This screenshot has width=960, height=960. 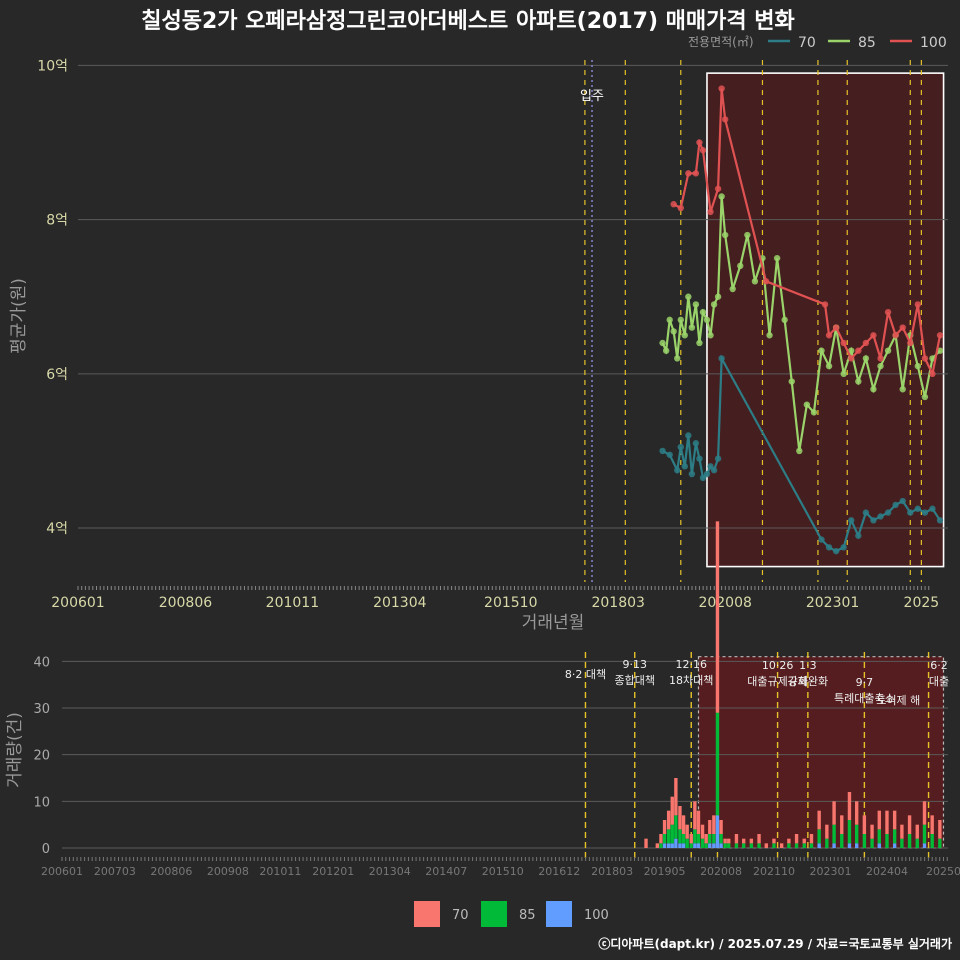 I want to click on y-tick-label: 40, so click(x=41, y=662).